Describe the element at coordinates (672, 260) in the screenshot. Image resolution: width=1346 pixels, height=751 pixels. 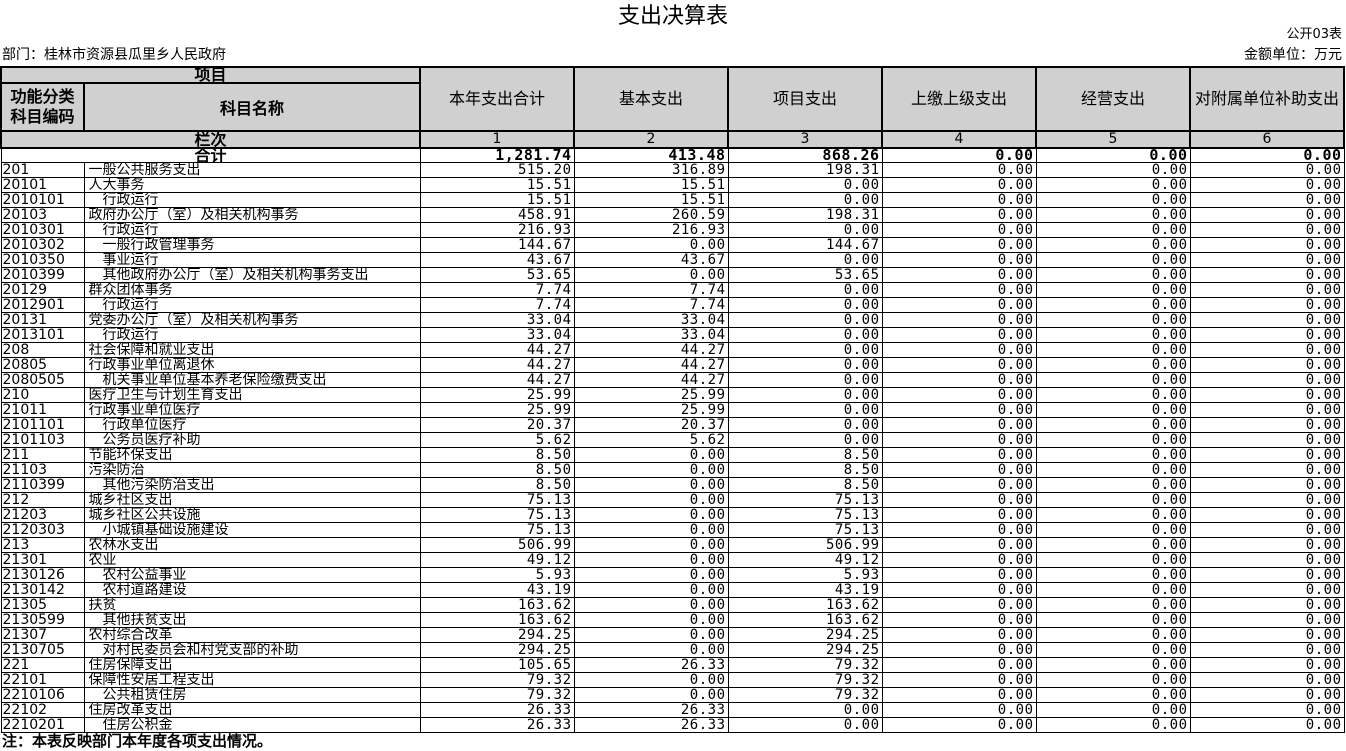
I see `table-row: 2010350 事业运行 43.67 43.67 0.00 0.00 0.00 0.00` at that location.